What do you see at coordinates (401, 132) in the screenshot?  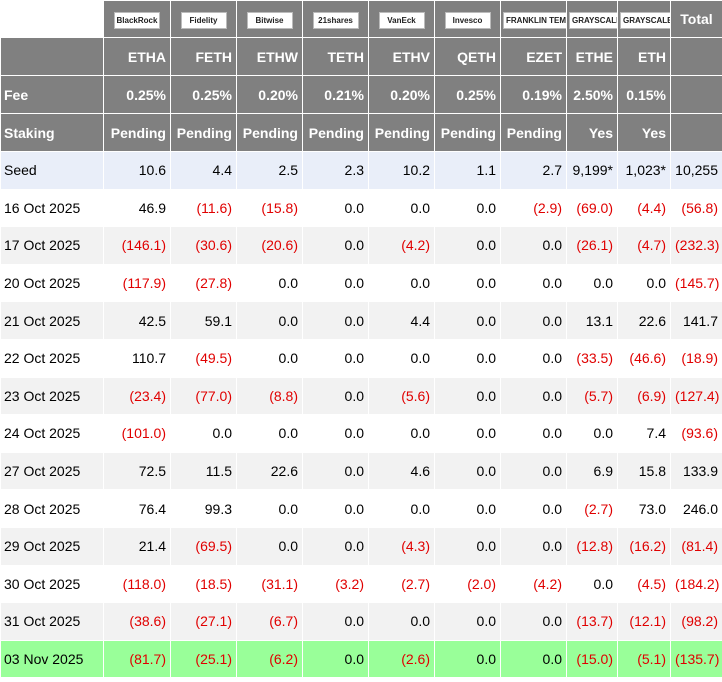 I see `staking-value: Pending` at bounding box center [401, 132].